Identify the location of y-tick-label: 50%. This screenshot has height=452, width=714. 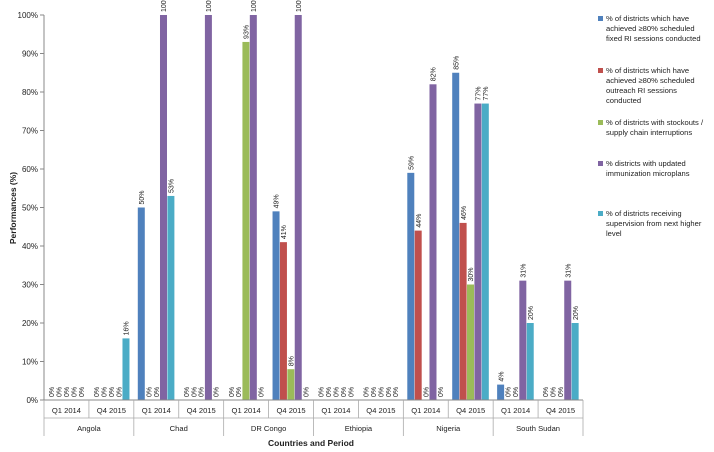
(30, 208).